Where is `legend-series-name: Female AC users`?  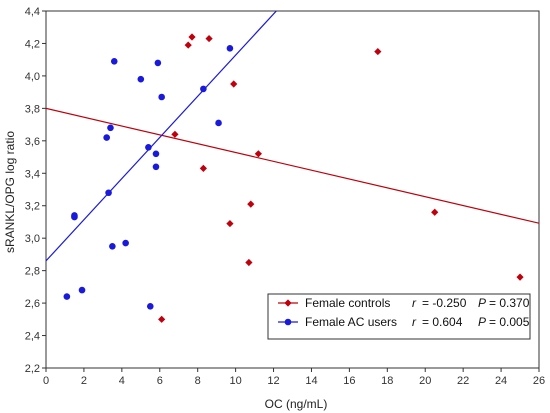
legend-series-name: Female AC users is located at coordinates (351, 322).